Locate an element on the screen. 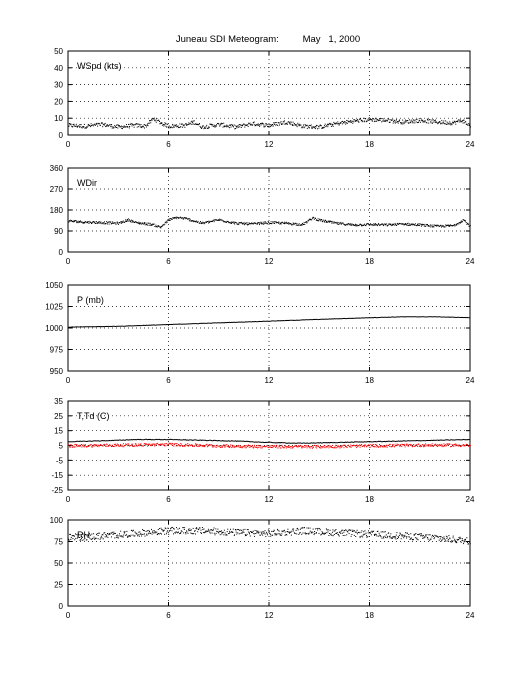 This screenshot has width=520, height=683. rh-xtick-label: 6 is located at coordinates (168, 615).